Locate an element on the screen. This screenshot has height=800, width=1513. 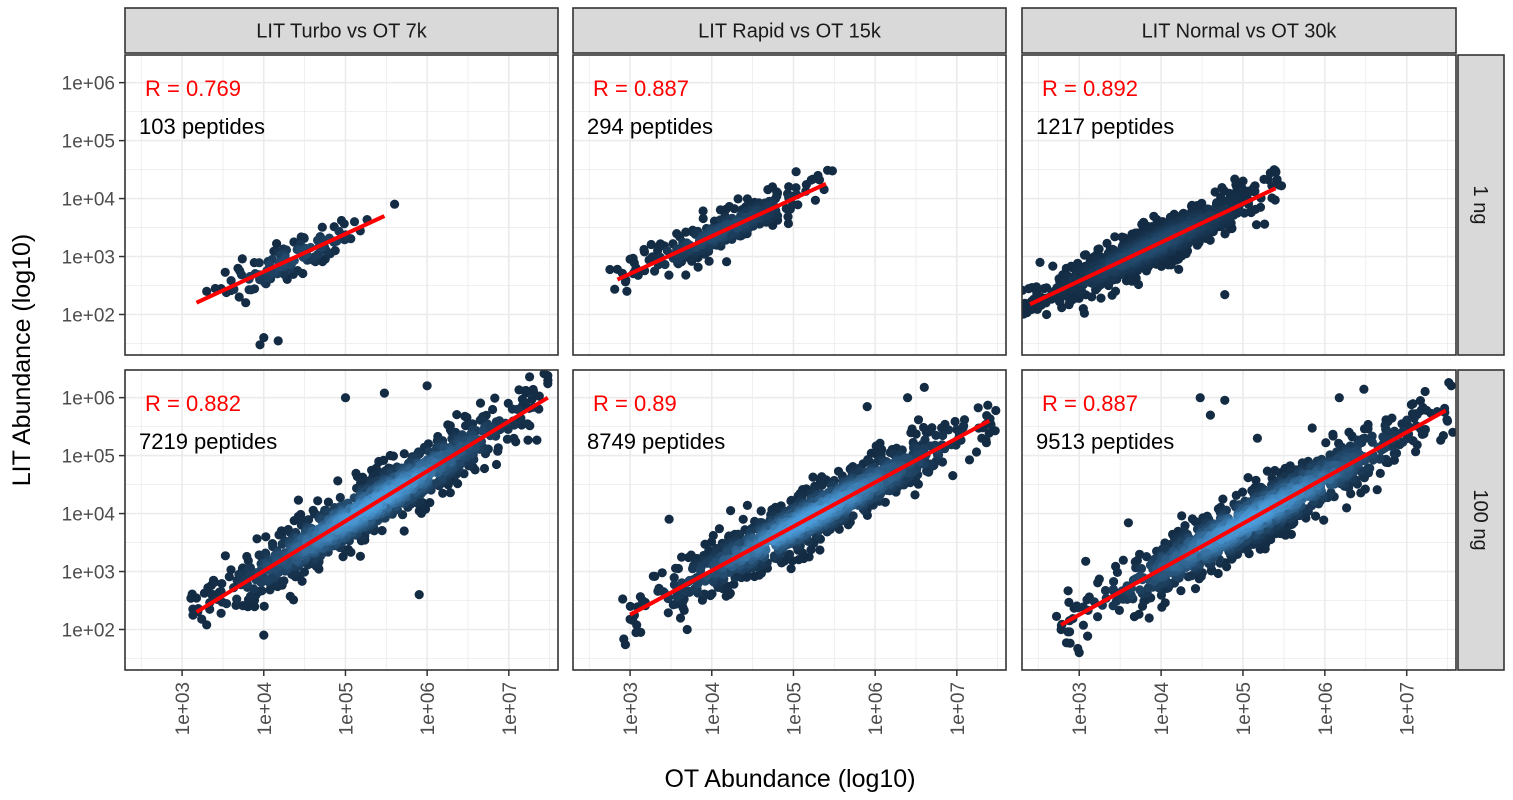
peptide-count-label: 1217 peptides is located at coordinates (1105, 126).